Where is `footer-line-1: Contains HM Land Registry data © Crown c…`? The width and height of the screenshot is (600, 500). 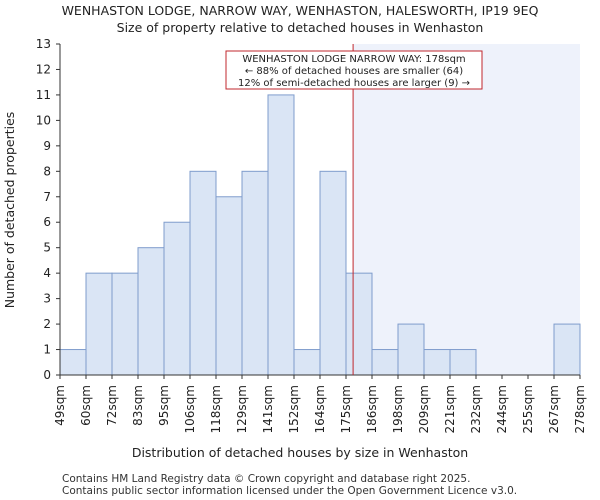
footer-line-1: Contains HM Land Registry data © Crown c… is located at coordinates (266, 479).